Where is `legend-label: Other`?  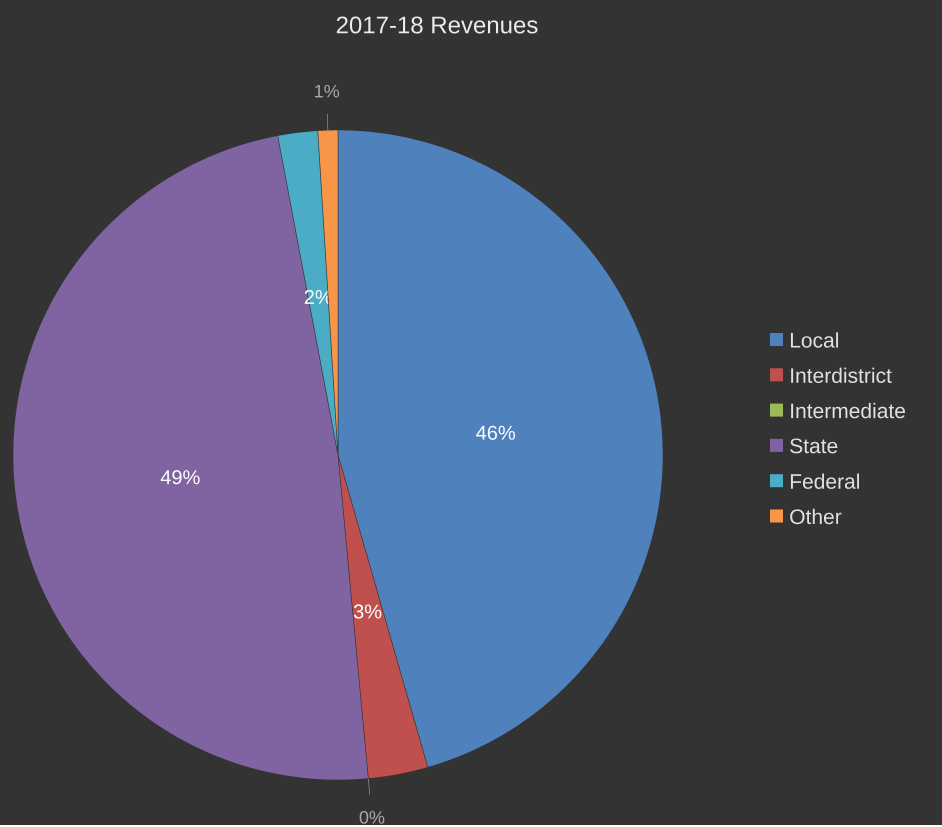
legend-label: Other is located at coordinates (816, 516).